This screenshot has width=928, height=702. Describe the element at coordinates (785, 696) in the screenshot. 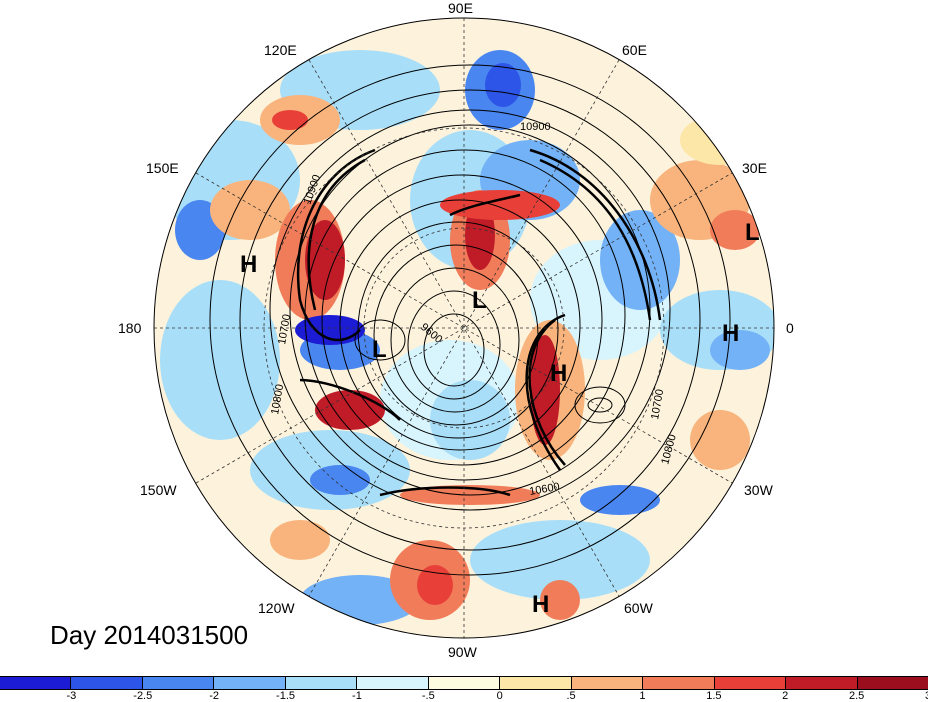

I see `colorbar-tick-label: 2` at that location.